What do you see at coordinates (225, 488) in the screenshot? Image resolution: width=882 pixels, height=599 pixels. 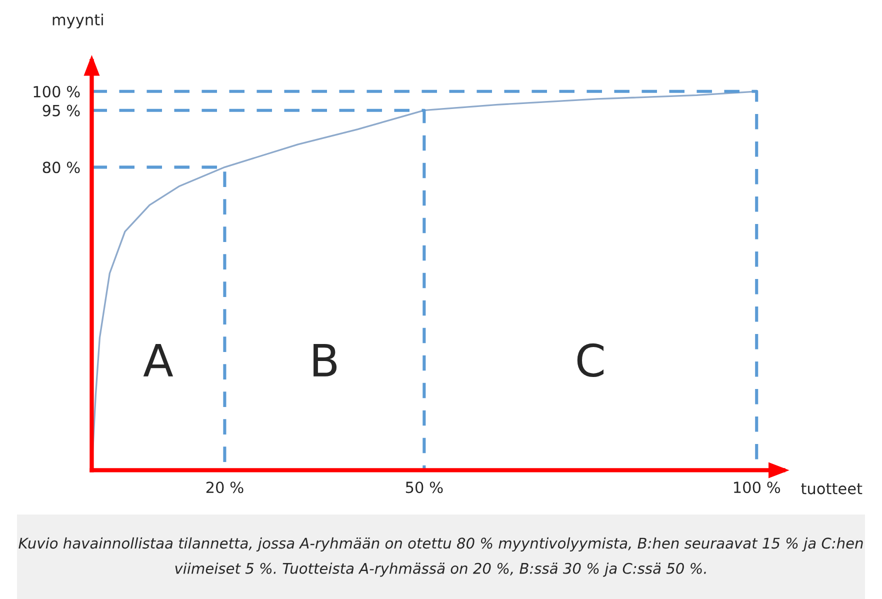 I see `x-tick-label: 20 %` at bounding box center [225, 488].